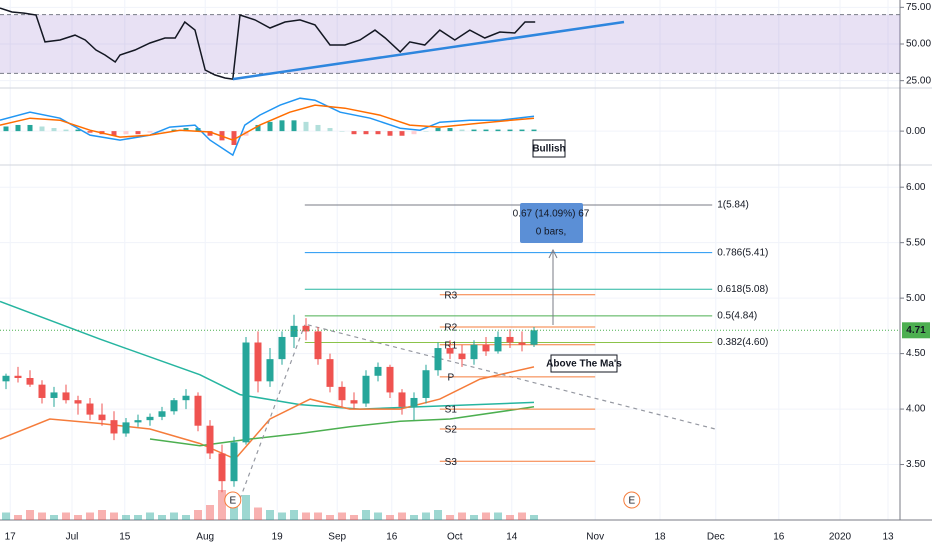 This screenshot has height=550, width=932. What do you see at coordinates (584, 363) in the screenshot?
I see `annotation-box` at bounding box center [584, 363].